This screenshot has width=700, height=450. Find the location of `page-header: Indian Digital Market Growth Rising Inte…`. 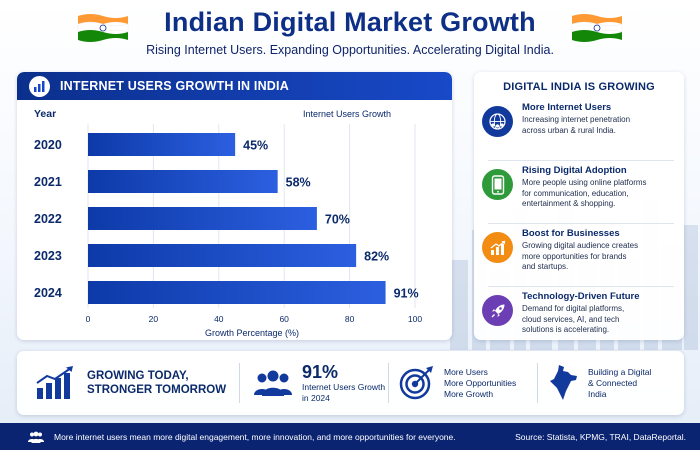

page-header: Indian Digital Market Growth Rising Inte… is located at coordinates (350, 33).